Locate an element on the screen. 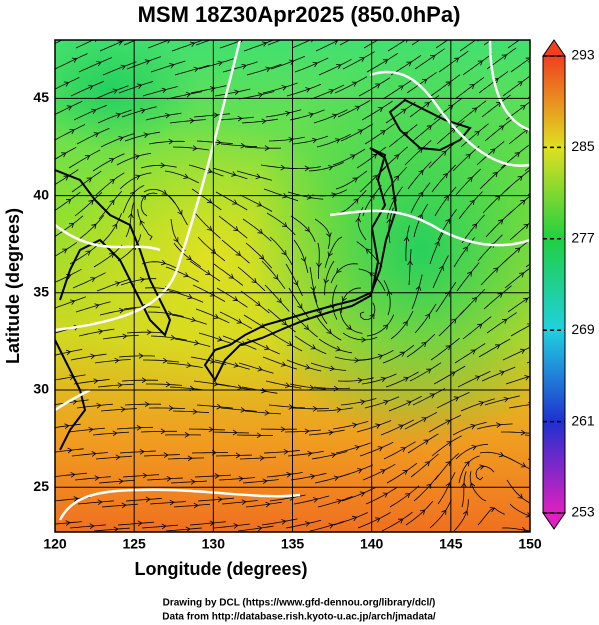 This screenshot has height=625, width=599. colorbar-extend is located at coordinates (554, 48).